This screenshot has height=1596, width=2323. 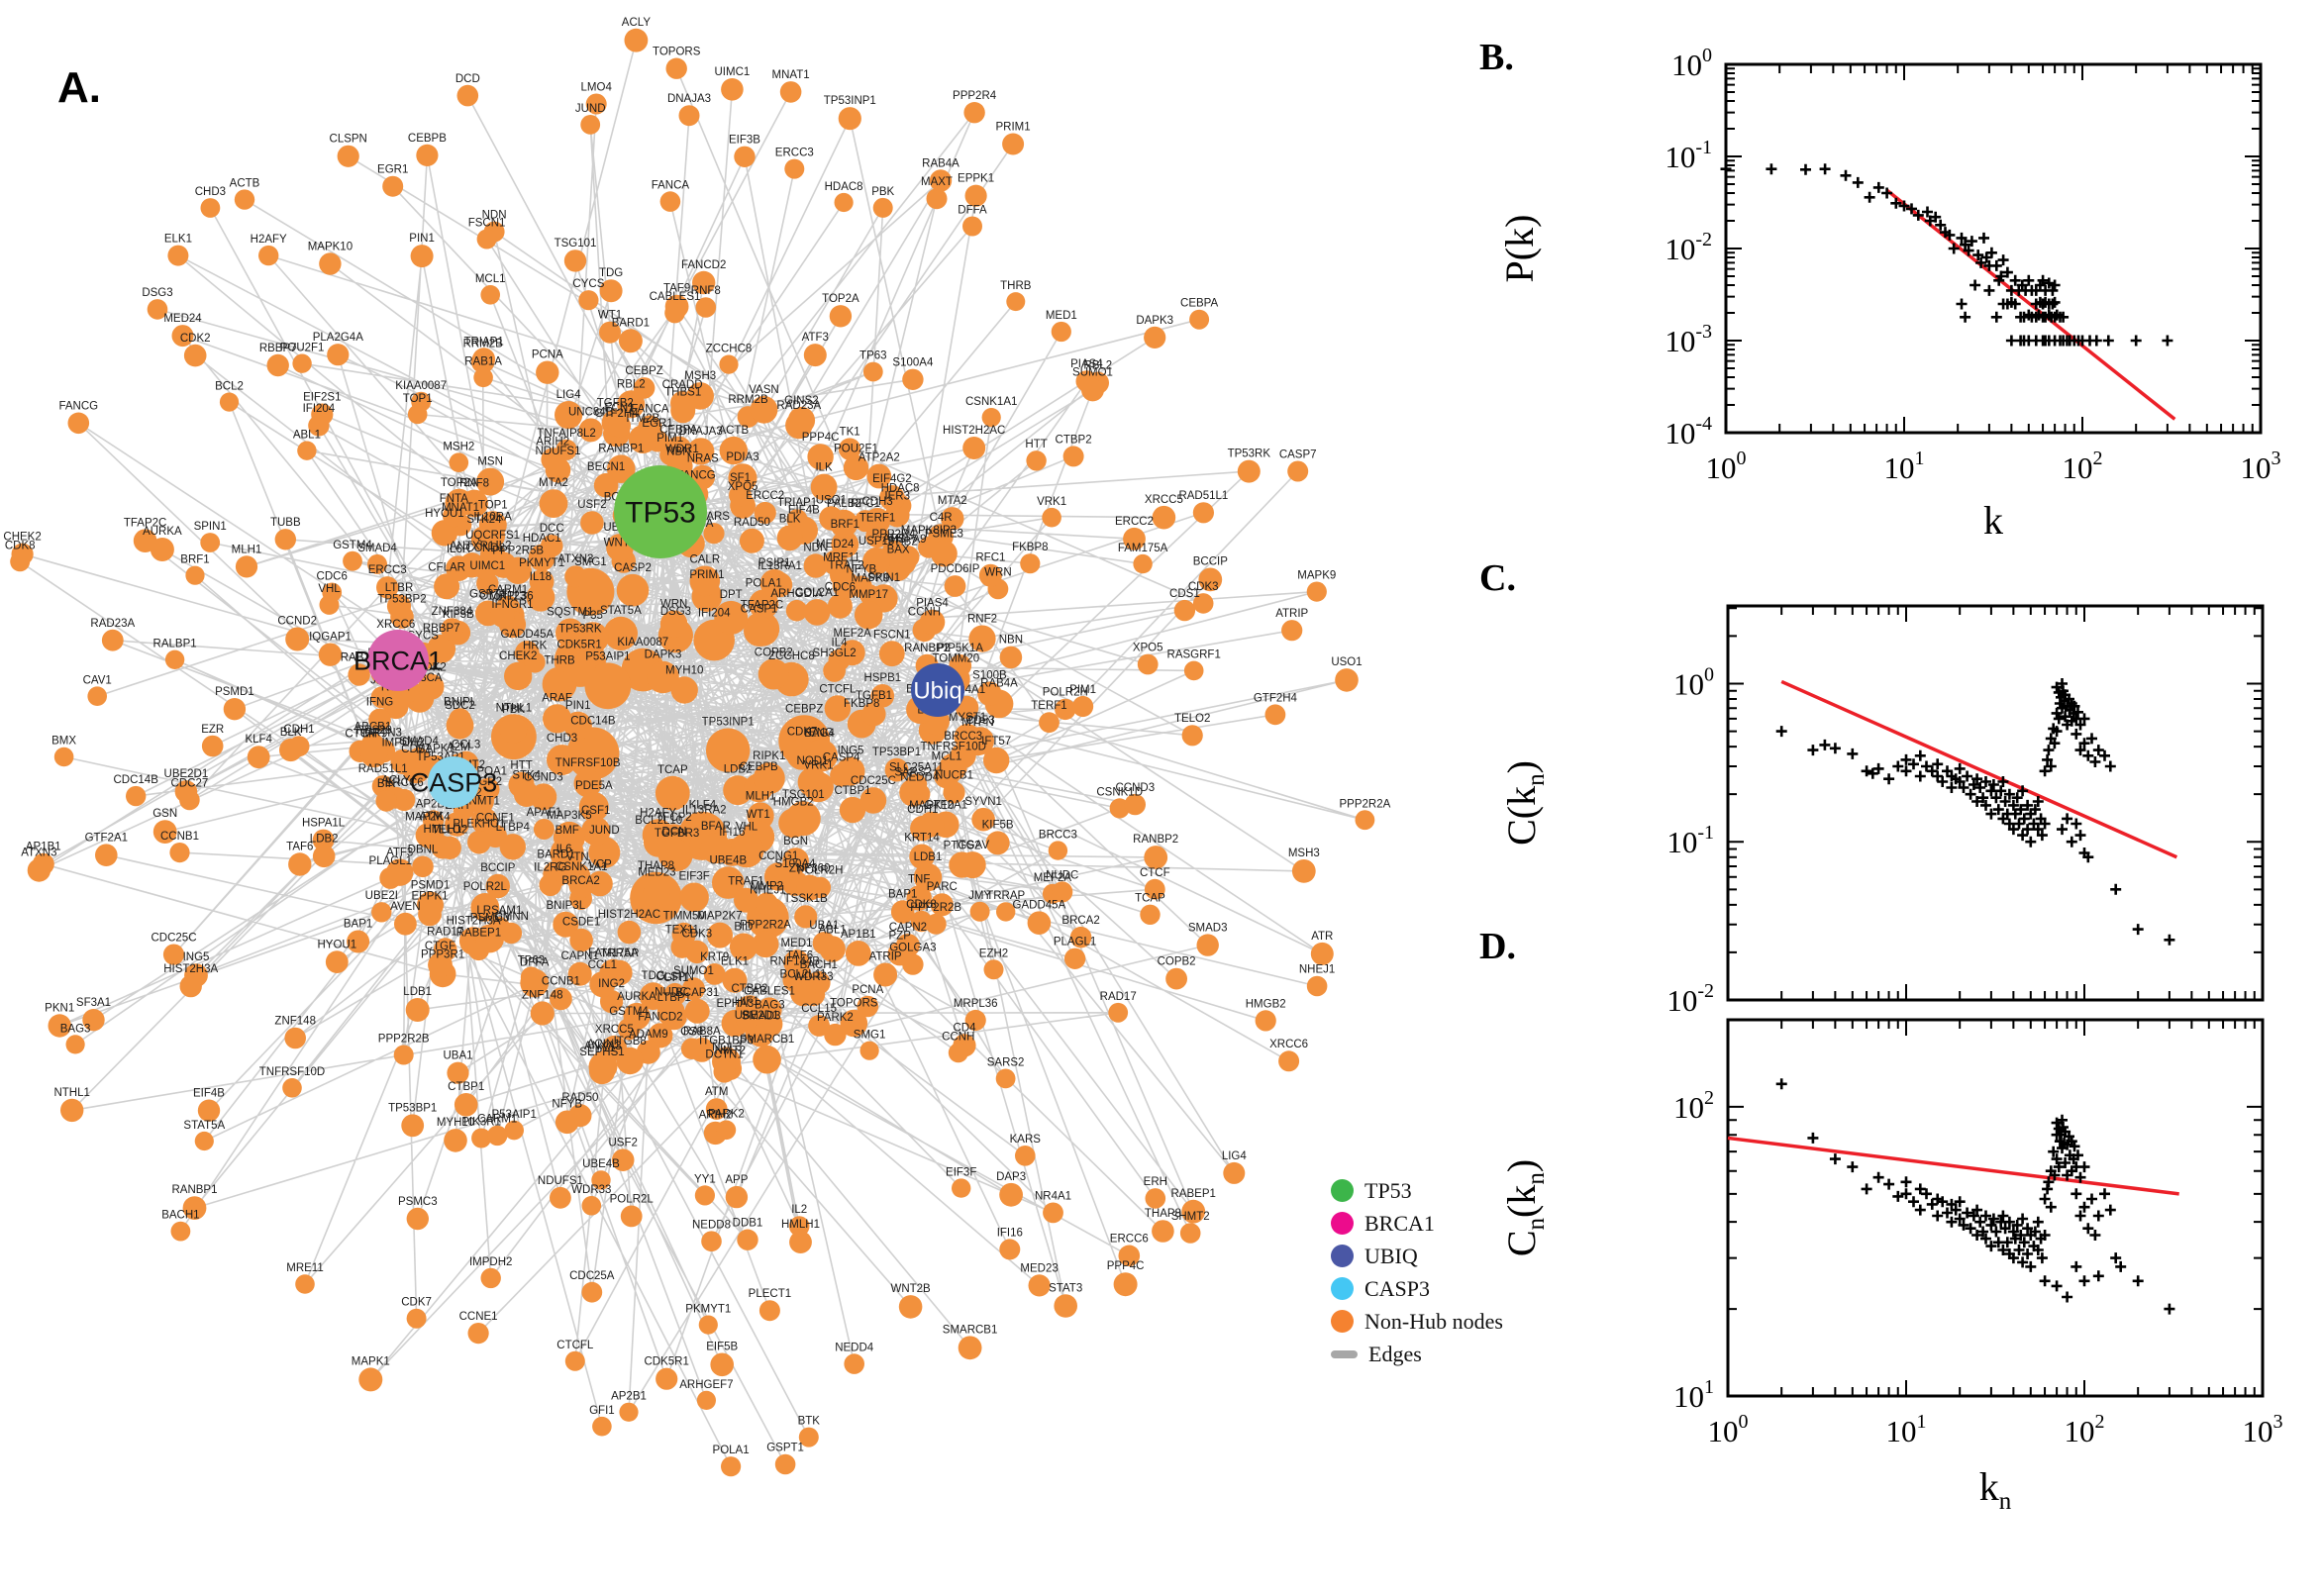 I want to click on node-label: EZH2, so click(x=993, y=954).